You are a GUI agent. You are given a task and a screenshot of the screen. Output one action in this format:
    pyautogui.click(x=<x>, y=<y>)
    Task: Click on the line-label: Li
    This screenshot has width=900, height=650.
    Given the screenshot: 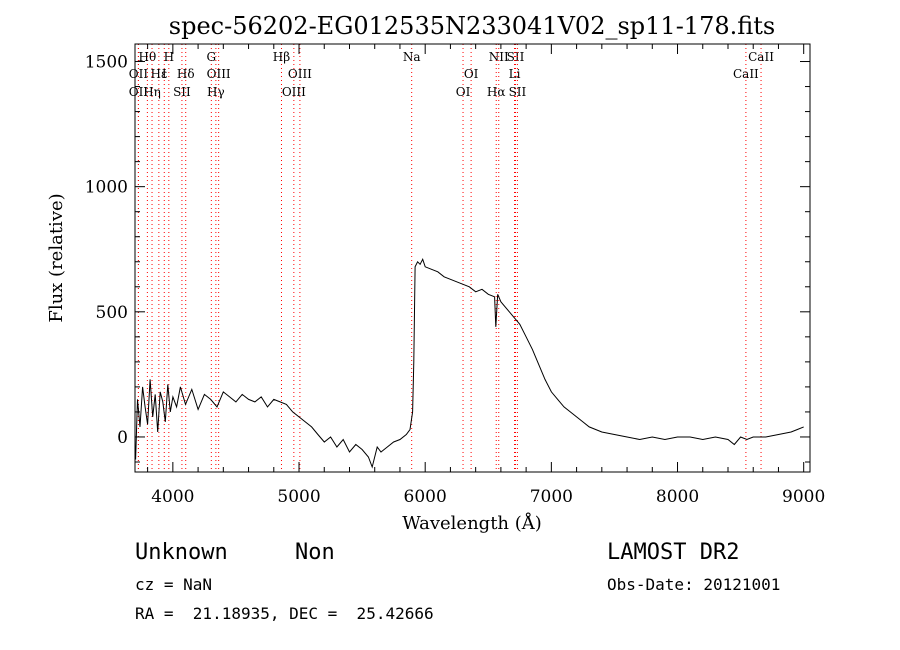 What is the action you would take?
    pyautogui.click(x=515, y=74)
    